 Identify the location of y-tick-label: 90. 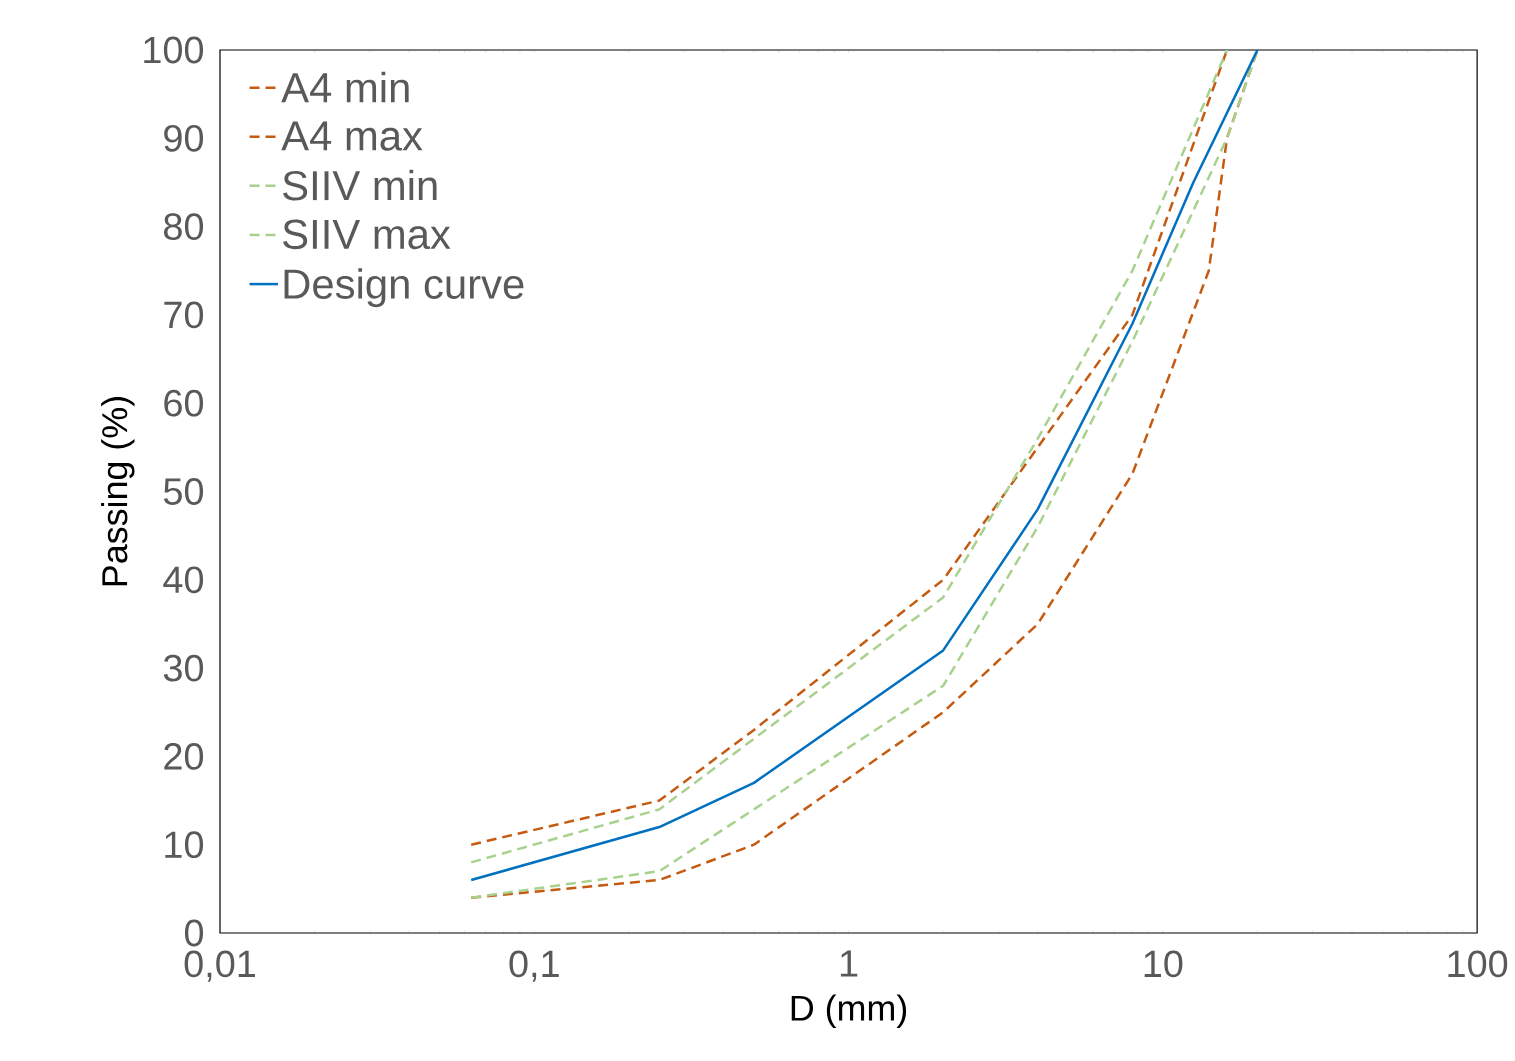
(184, 138).